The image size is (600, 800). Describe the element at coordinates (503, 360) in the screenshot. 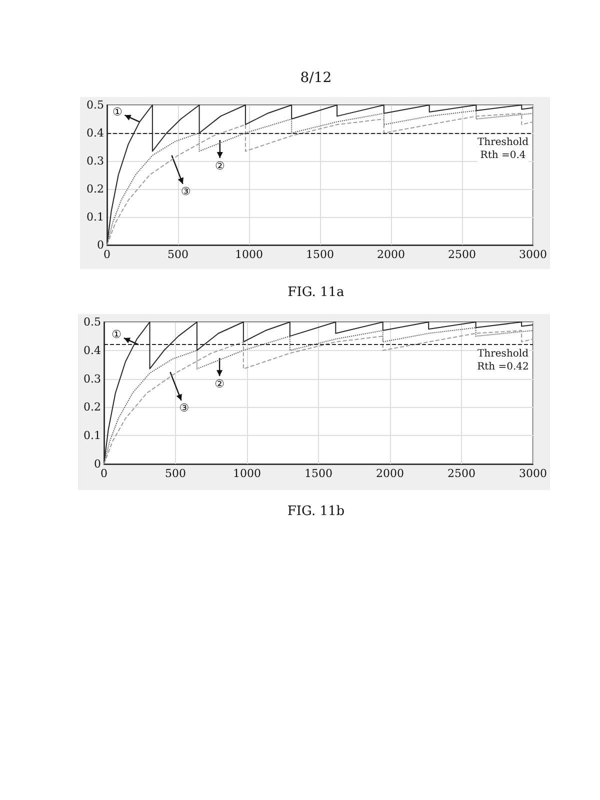

I see `ref-line-label: Threshold Rth =0.42` at that location.